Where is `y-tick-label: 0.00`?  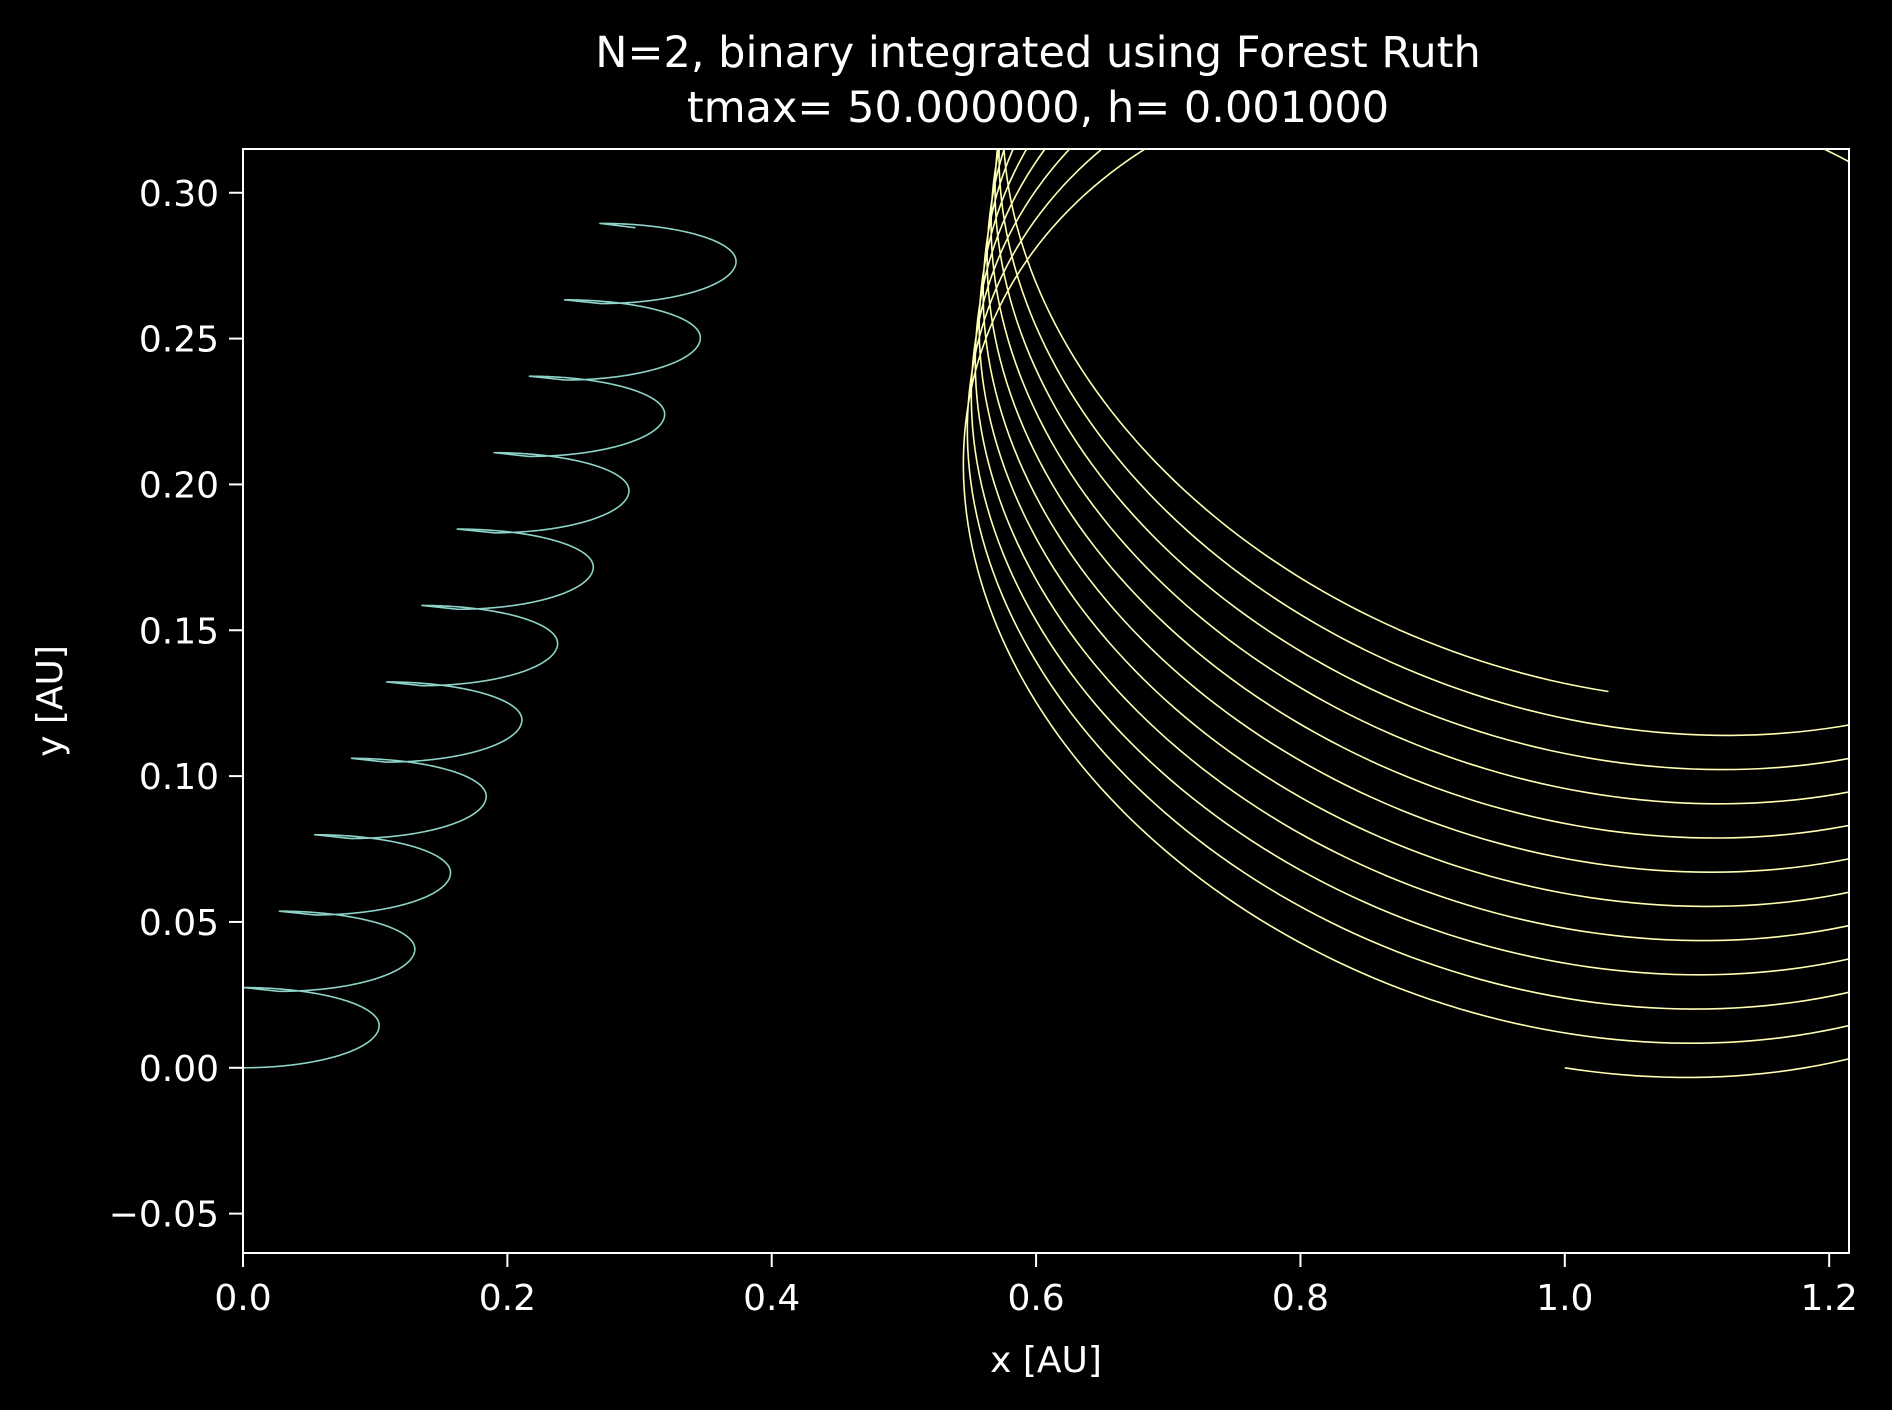
y-tick-label: 0.00 is located at coordinates (179, 1069).